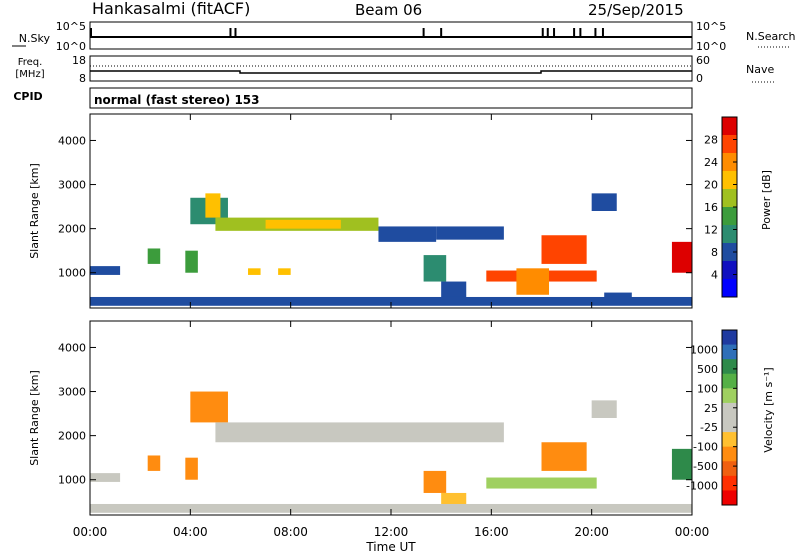 The image size is (800, 554). What do you see at coordinates (721, 207) in the screenshot?
I see `power-colorbar: 28 24 20 16 12 8 4` at bounding box center [721, 207].